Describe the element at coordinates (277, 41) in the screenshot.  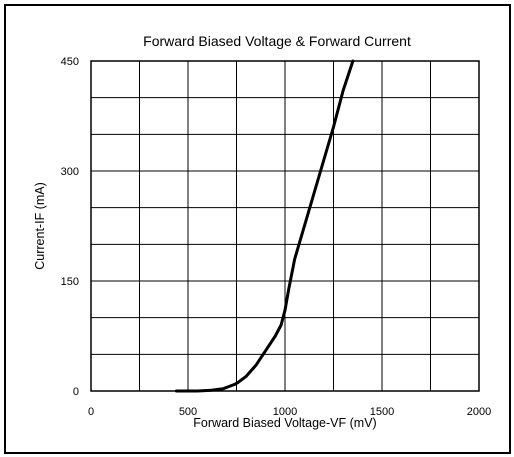
I see `chart-title: Forward Biased Voltage & Forward Current` at that location.